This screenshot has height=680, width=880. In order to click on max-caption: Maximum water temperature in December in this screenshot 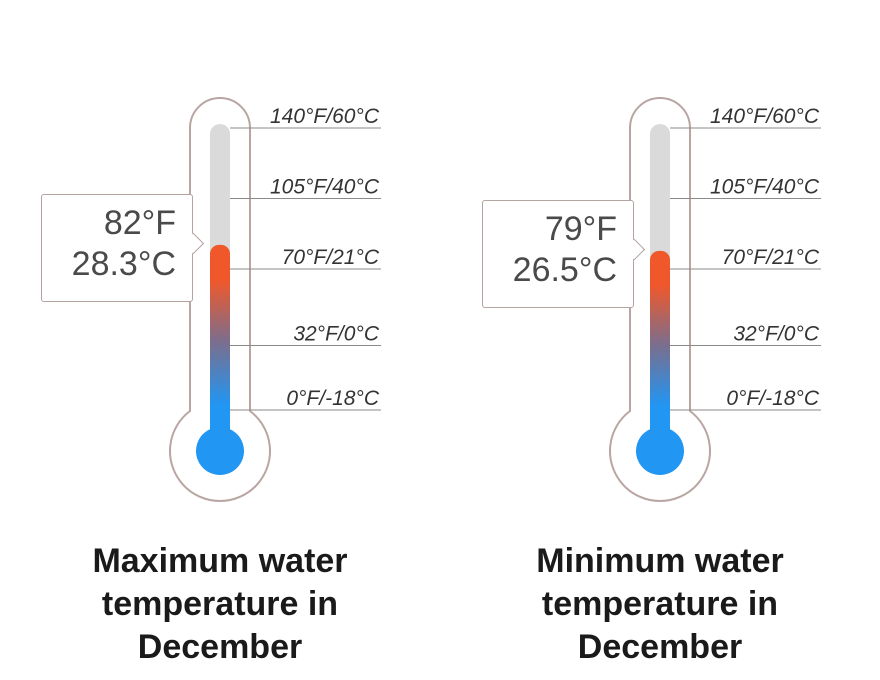, I will do `click(220, 604)`.